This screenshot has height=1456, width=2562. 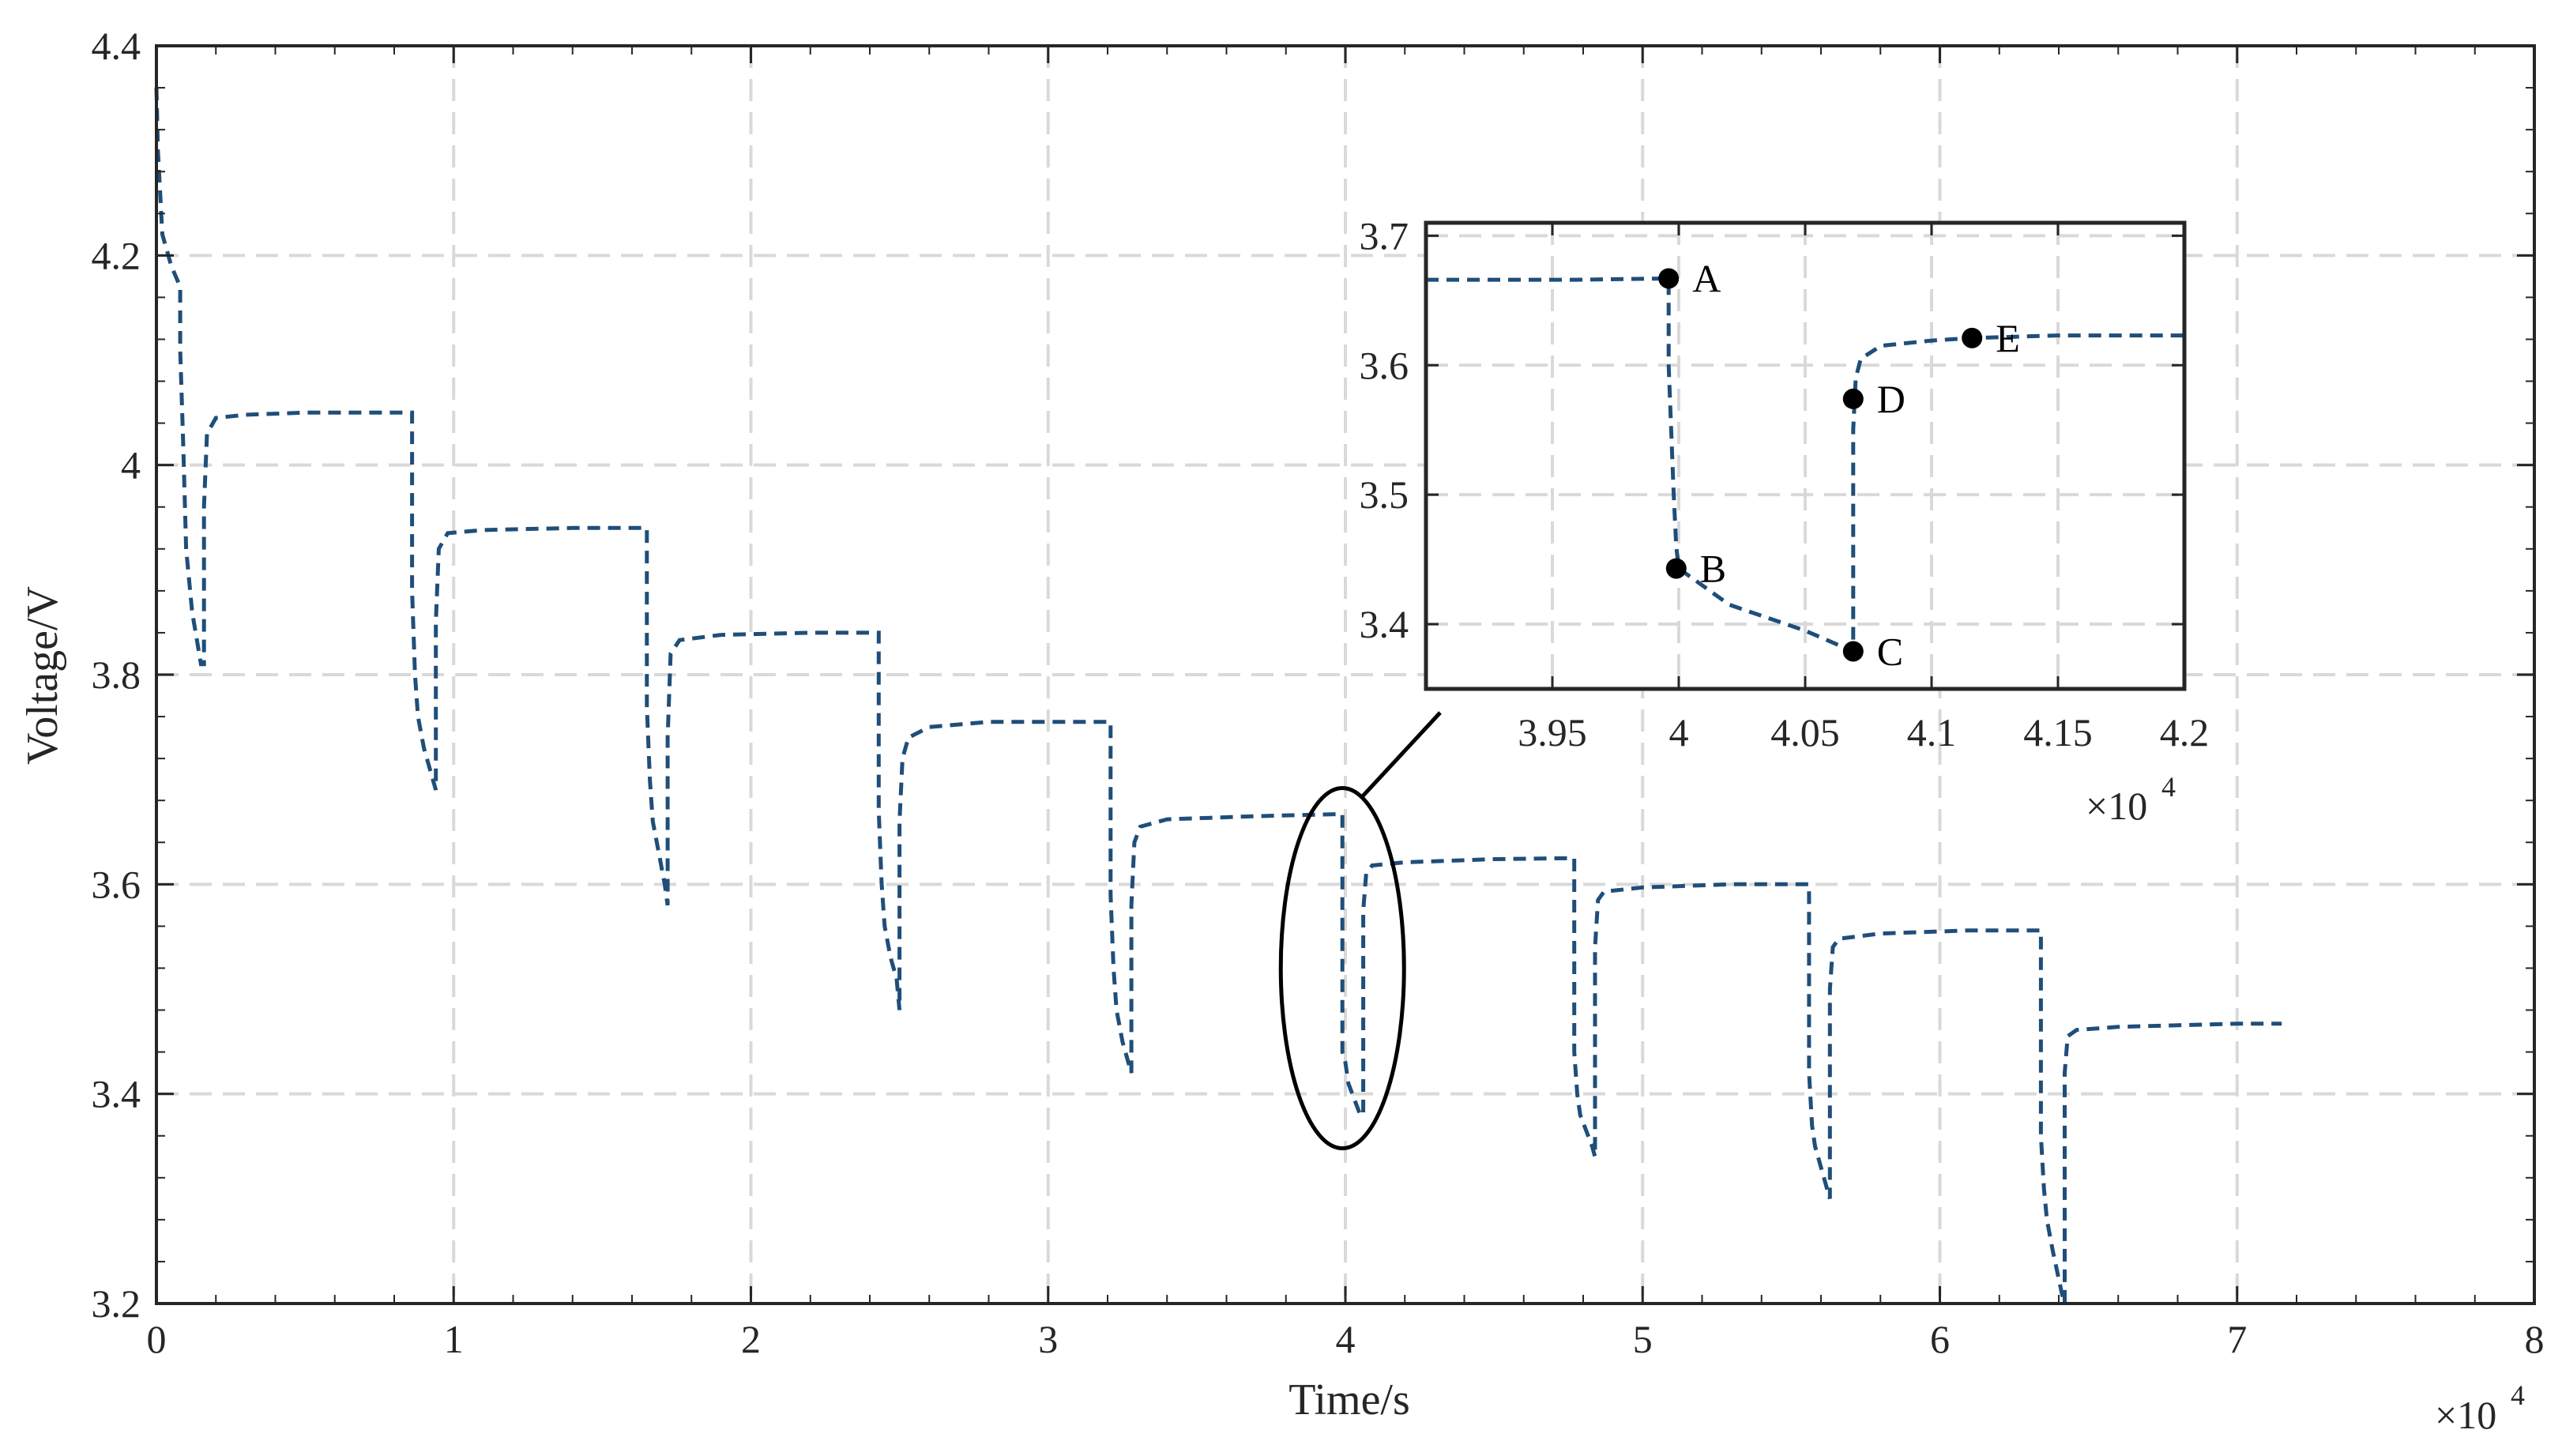 What do you see at coordinates (1891, 399) in the screenshot?
I see `point-d-label: D` at bounding box center [1891, 399].